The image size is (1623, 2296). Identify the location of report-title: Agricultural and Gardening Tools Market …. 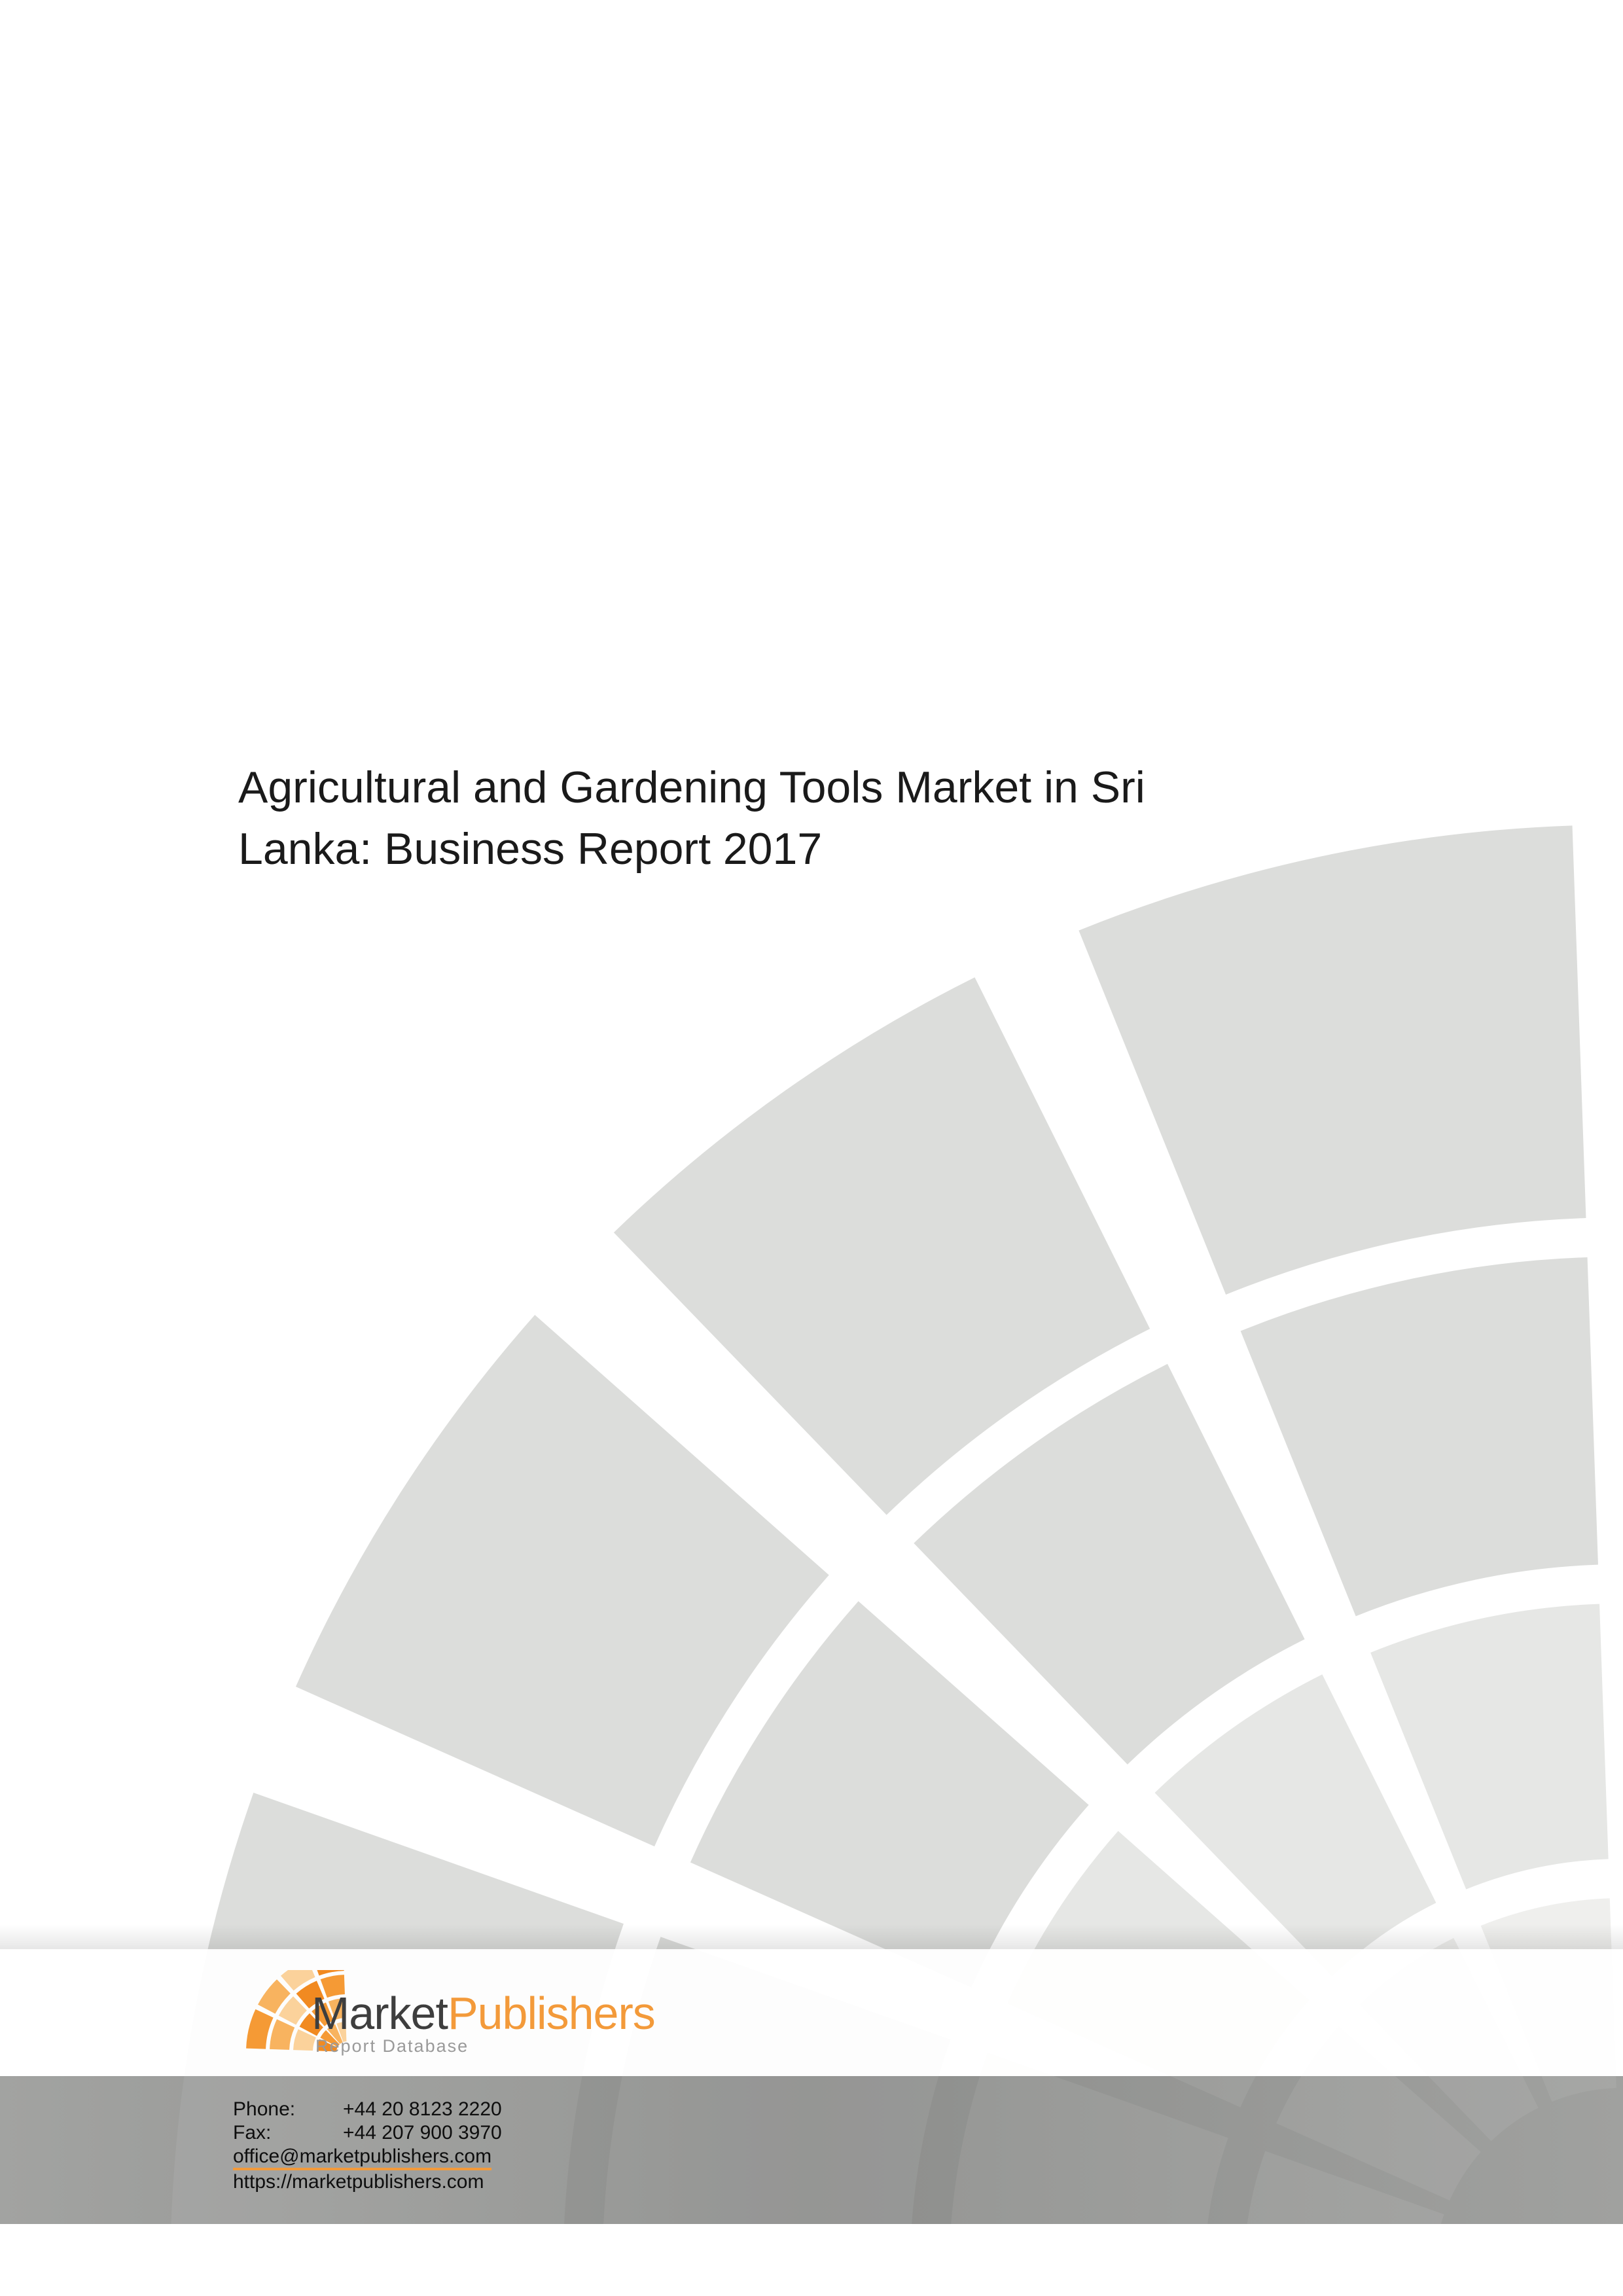
(794, 819).